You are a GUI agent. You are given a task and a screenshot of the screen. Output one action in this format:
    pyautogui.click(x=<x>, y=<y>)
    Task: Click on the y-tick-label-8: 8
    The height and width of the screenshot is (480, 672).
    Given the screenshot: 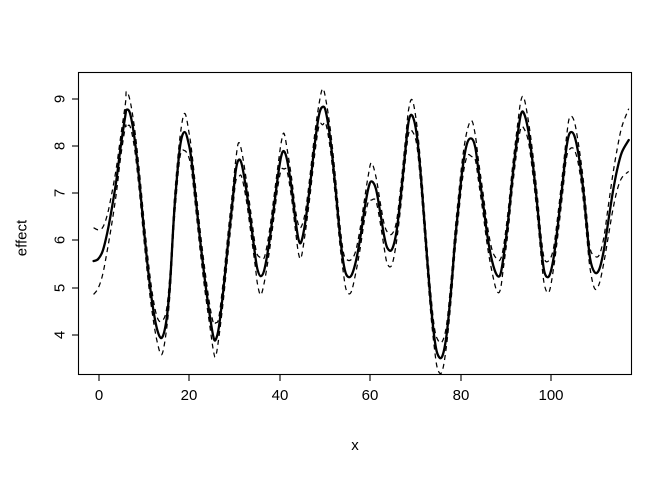 What is the action you would take?
    pyautogui.click(x=60, y=146)
    